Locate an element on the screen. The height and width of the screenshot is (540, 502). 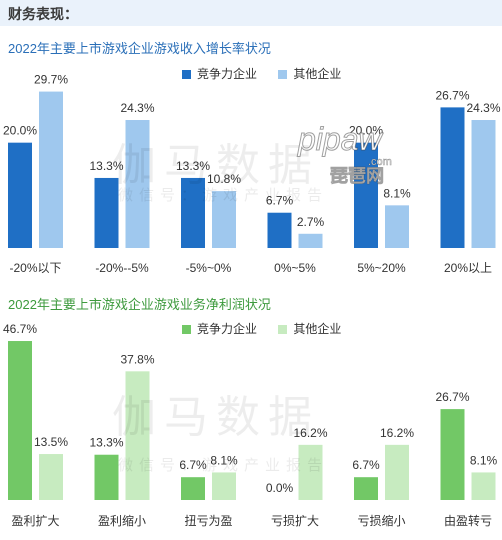
chart2-legend-item-2: 其他企业 is located at coordinates (309, 328).